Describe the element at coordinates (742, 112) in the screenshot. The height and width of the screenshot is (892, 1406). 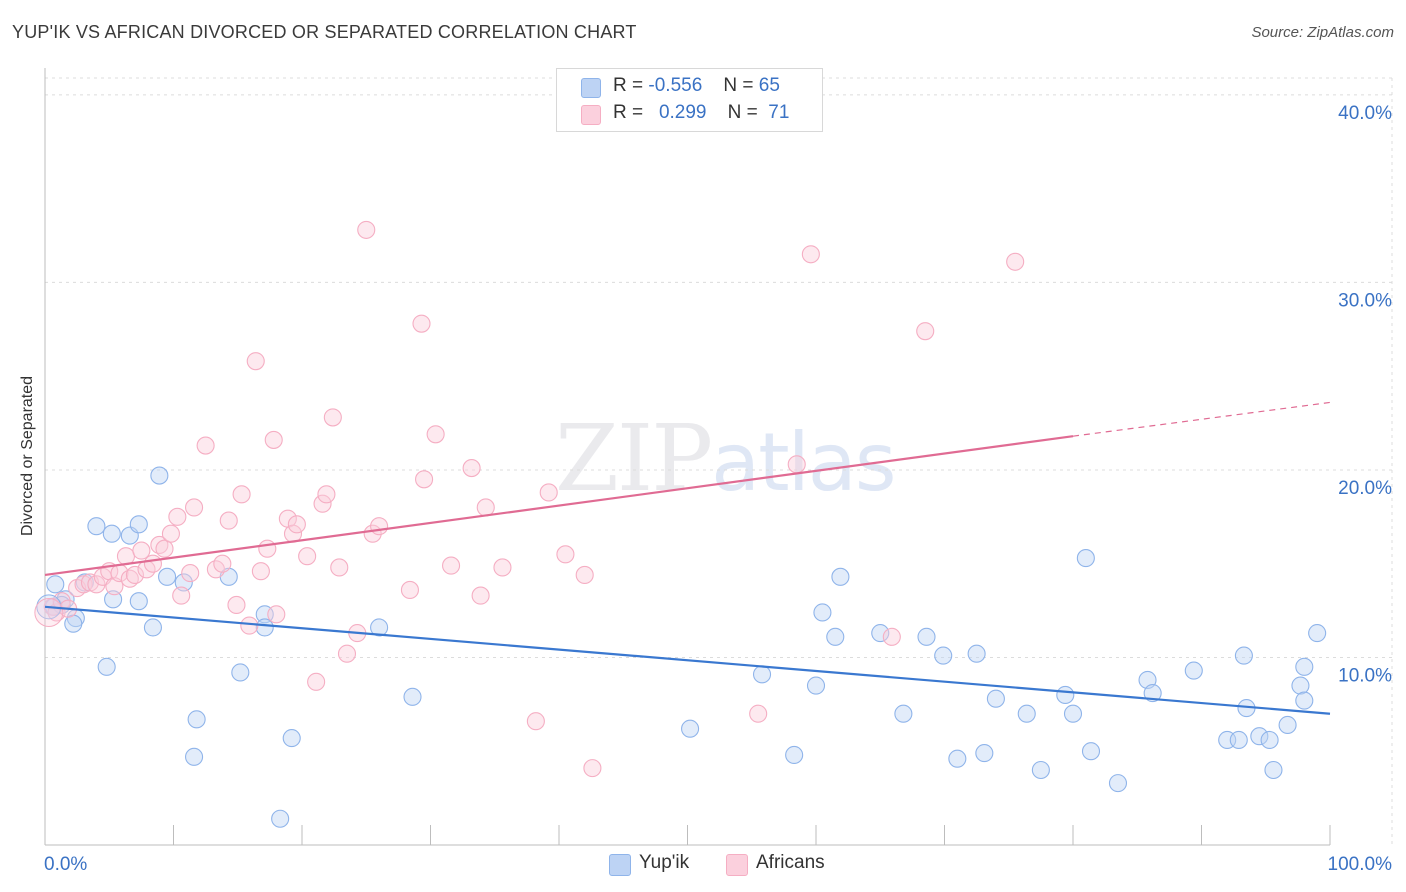
I see `legend-n-label: N =` at that location.